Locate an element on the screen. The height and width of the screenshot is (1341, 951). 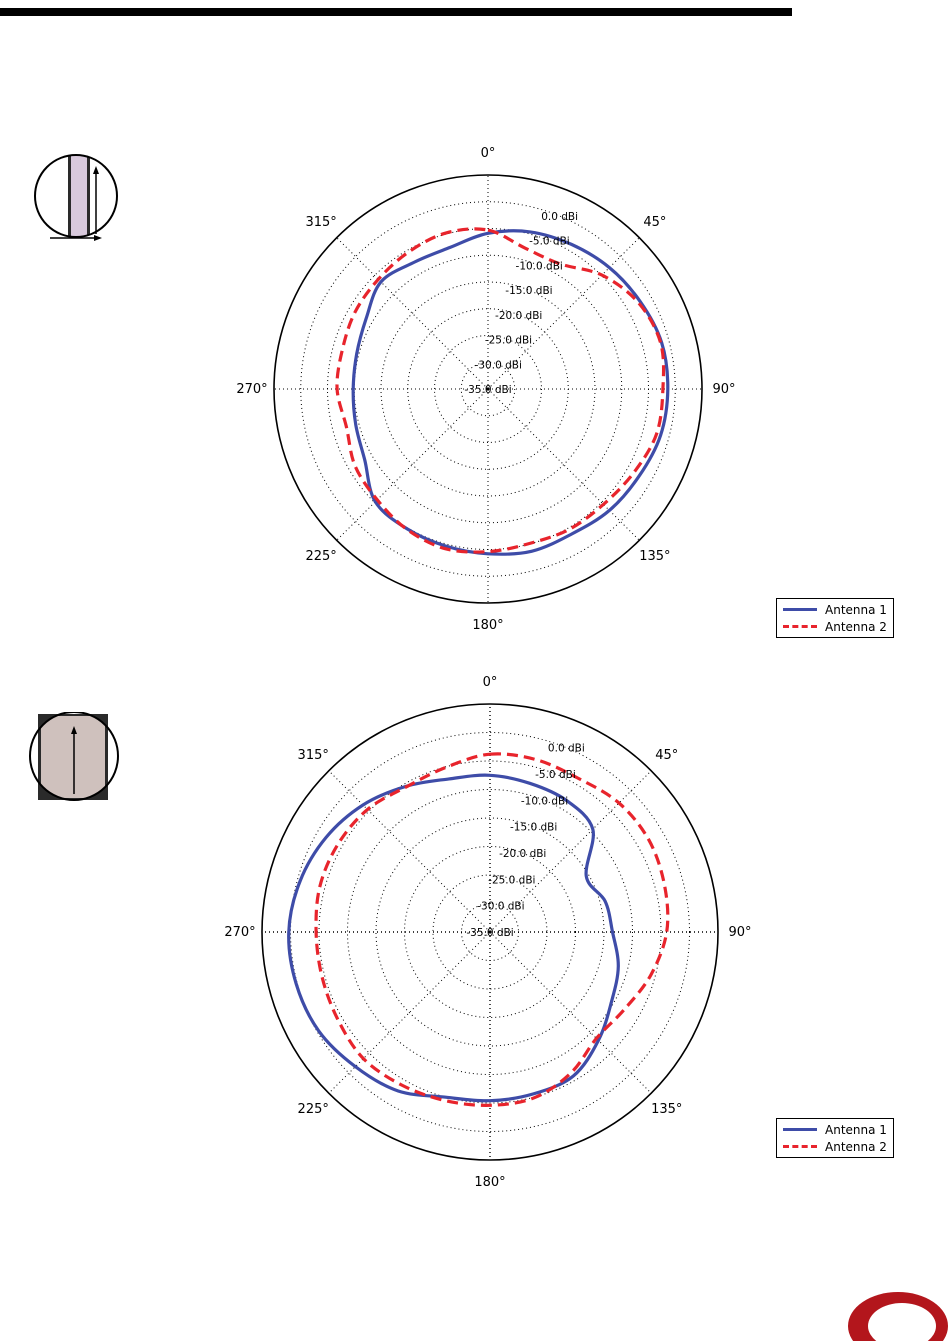
header-rule is located at coordinates (396, 12).